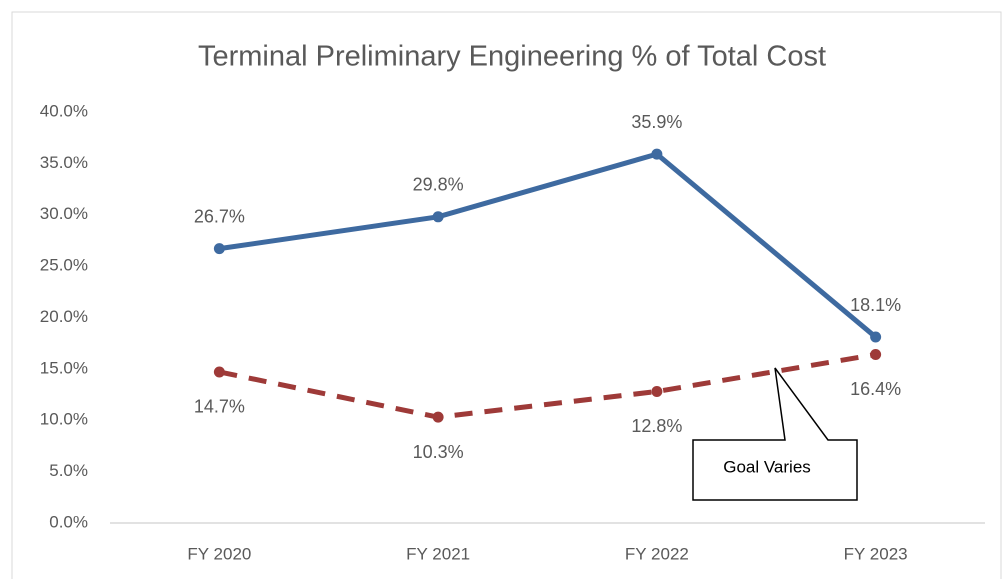 The width and height of the screenshot is (1002, 579). I want to click on data-label: 18.1%, so click(875, 305).